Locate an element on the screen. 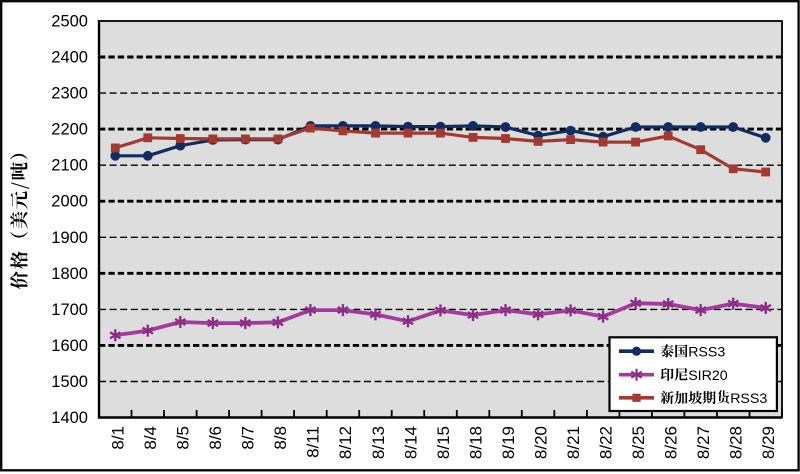 The height and width of the screenshot is (474, 800). svg-text: 1400 is located at coordinates (69, 418).